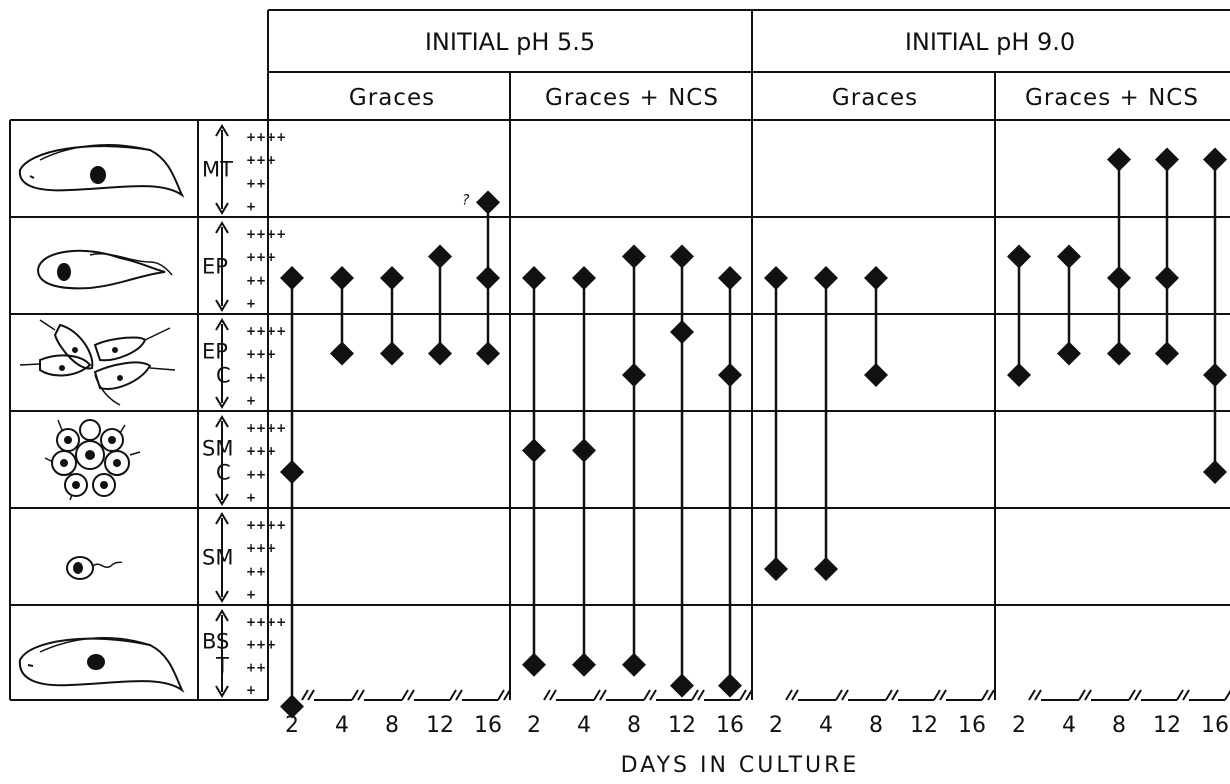 This screenshot has height=784, width=1230. I want to click on group-header-2: Graces + NCS, so click(632, 98).